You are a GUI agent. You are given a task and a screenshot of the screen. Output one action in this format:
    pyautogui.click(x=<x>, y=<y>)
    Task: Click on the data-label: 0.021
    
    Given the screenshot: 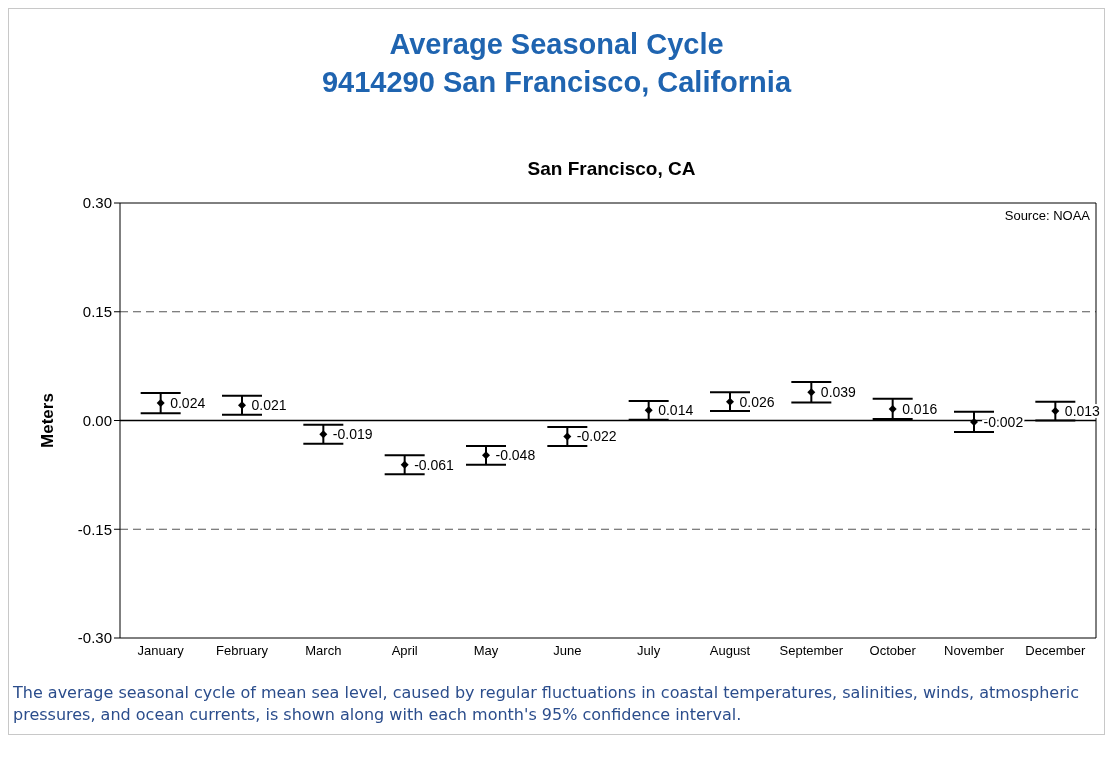 What is the action you would take?
    pyautogui.click(x=269, y=405)
    